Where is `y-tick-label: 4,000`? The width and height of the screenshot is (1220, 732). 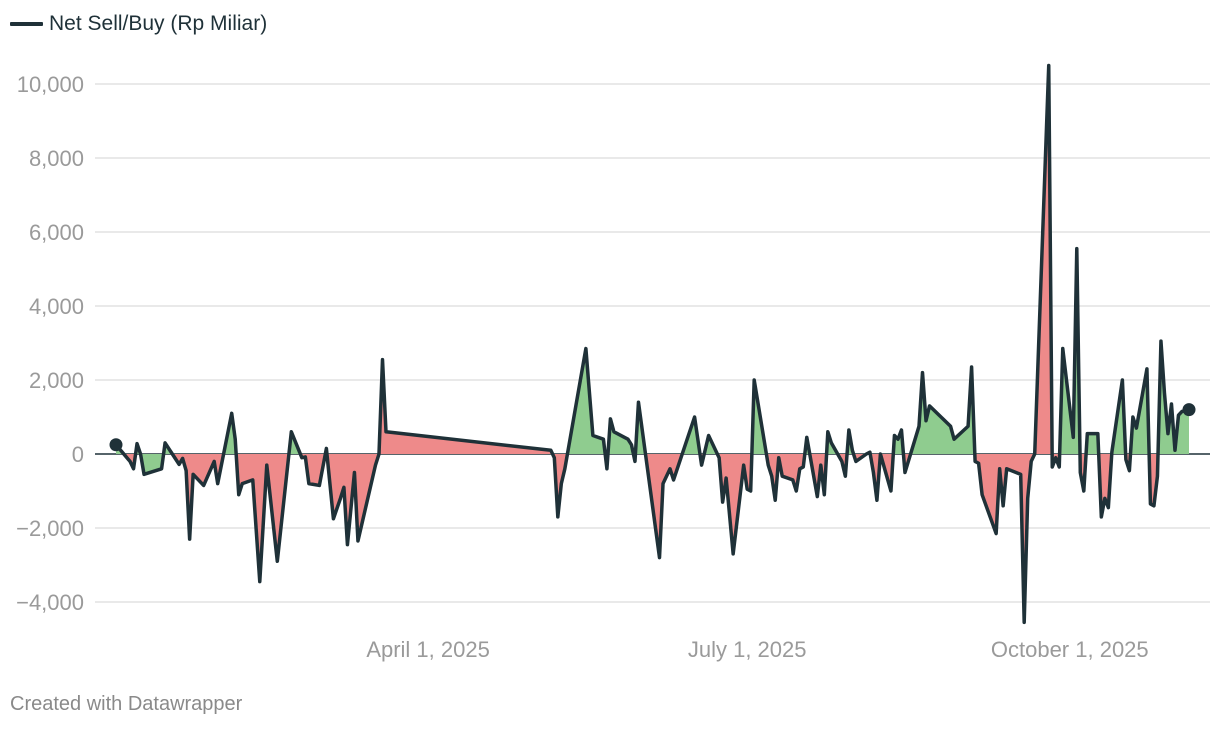 y-tick-label: 4,000 is located at coordinates (56, 306).